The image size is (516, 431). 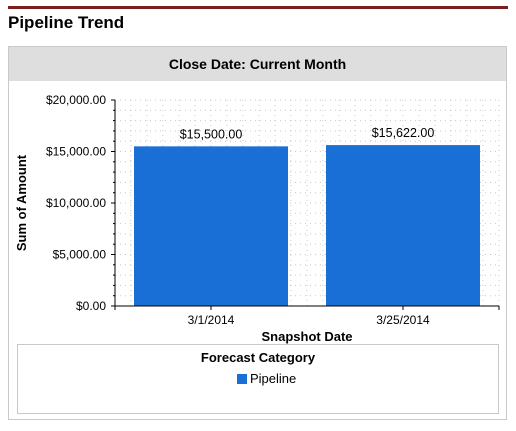 I want to click on x-axis-title: Snapshot Date, so click(x=306, y=336).